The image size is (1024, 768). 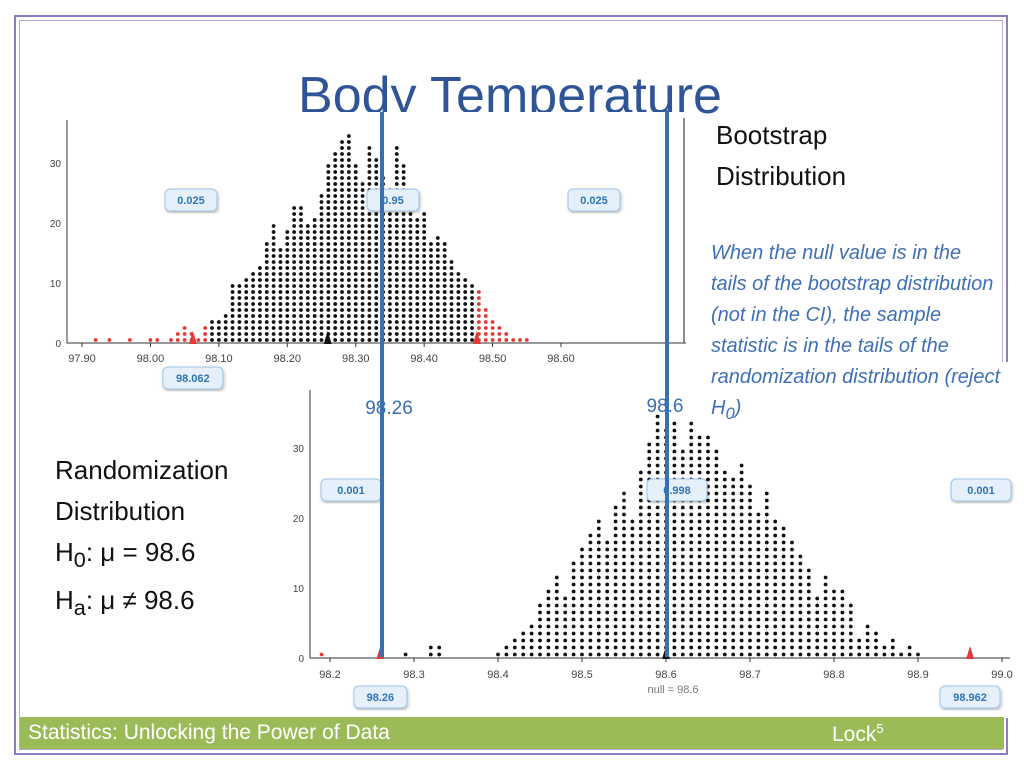 What do you see at coordinates (594, 200) in the screenshot?
I see `bootstrap-proportion-box` at bounding box center [594, 200].